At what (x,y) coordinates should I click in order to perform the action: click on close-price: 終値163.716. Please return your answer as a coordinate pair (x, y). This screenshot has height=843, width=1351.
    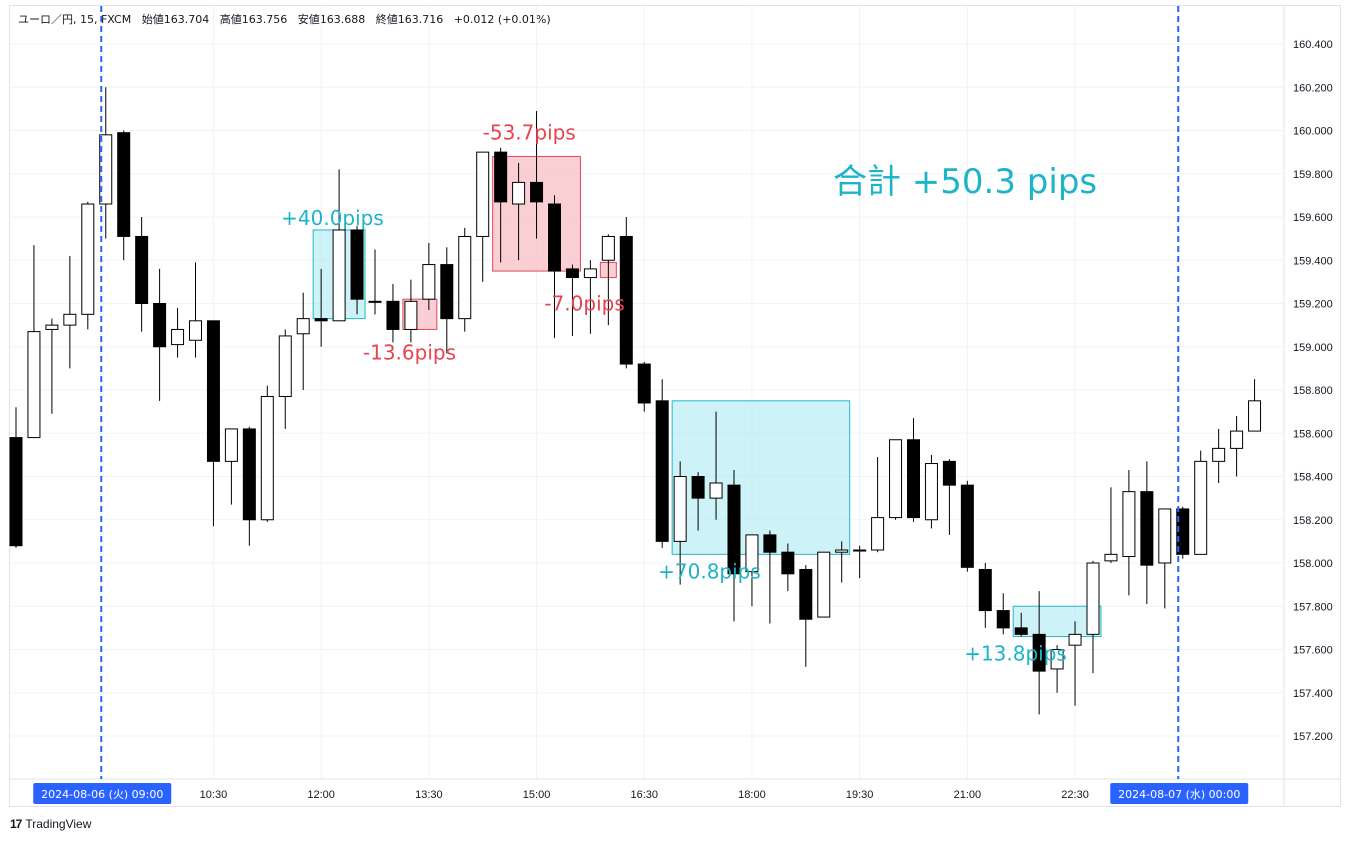
    Looking at the image, I should click on (409, 19).